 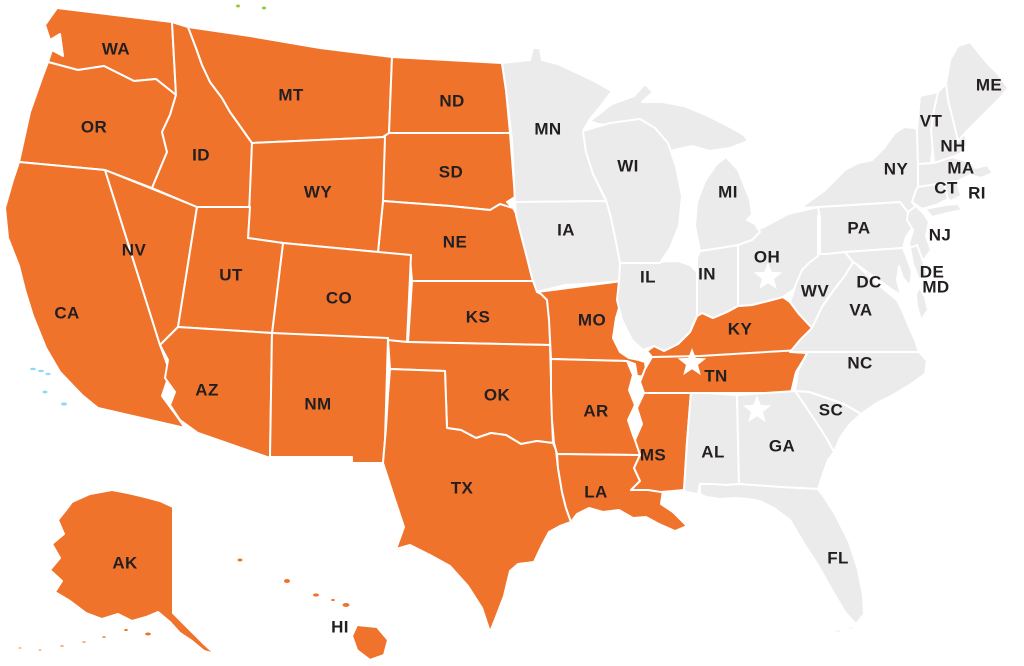 I want to click on state-label-ks: KS, so click(x=478, y=317).